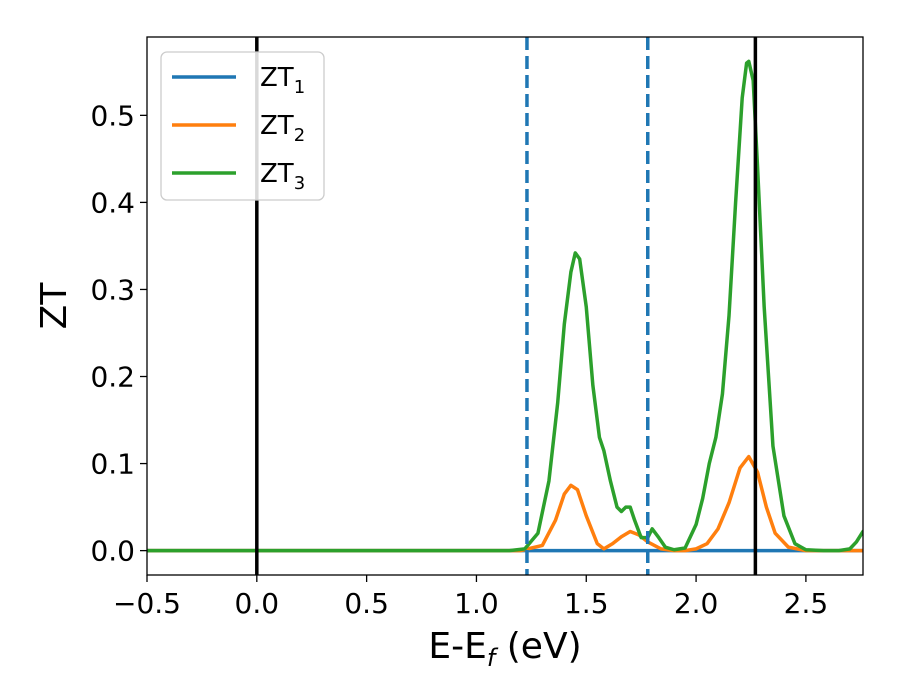 Image resolution: width=900 pixels, height=700 pixels. What do you see at coordinates (112, 551) in the screenshot?
I see `y-tick-label: 0.0` at bounding box center [112, 551].